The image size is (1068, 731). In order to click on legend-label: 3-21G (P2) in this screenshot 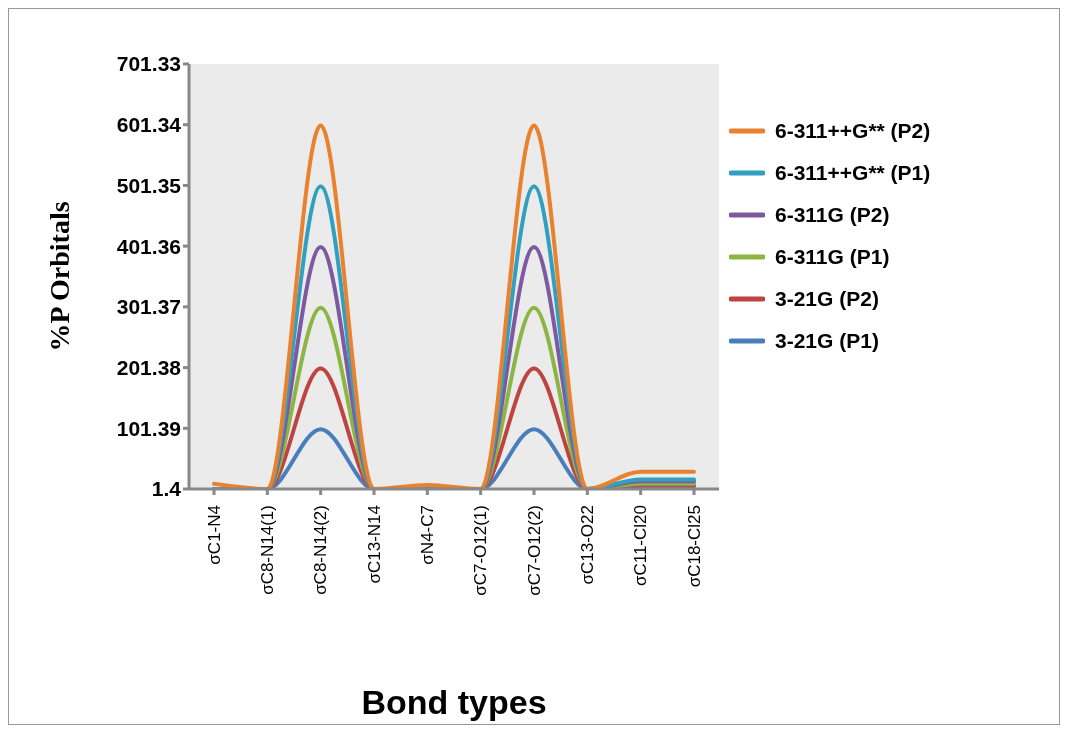, I will do `click(827, 299)`.